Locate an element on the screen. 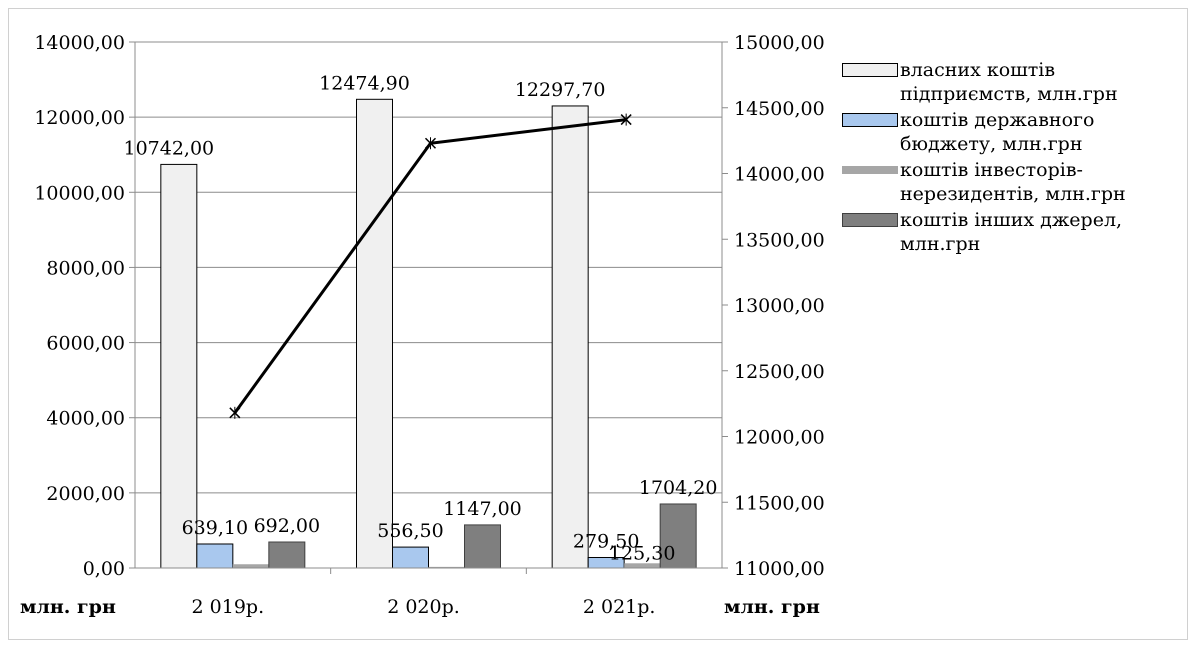 The height and width of the screenshot is (648, 1197). y2-tick-label: 15000,00 is located at coordinates (779, 43).